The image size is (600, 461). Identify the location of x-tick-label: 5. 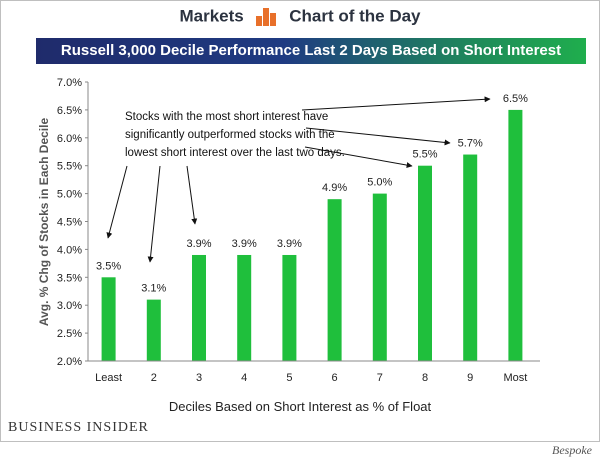
(289, 378).